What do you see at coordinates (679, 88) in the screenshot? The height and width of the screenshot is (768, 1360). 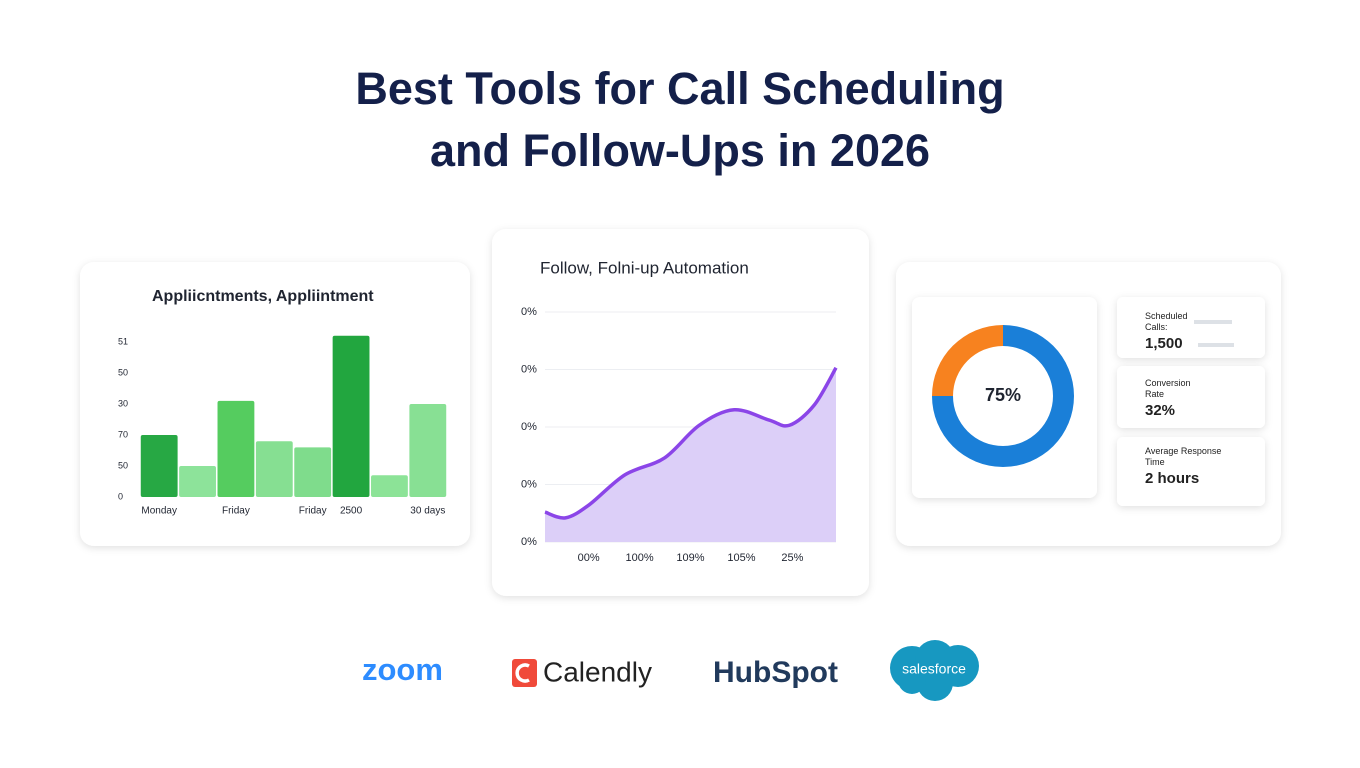 I see `title-line: Best Tools for Call Scheduling` at bounding box center [679, 88].